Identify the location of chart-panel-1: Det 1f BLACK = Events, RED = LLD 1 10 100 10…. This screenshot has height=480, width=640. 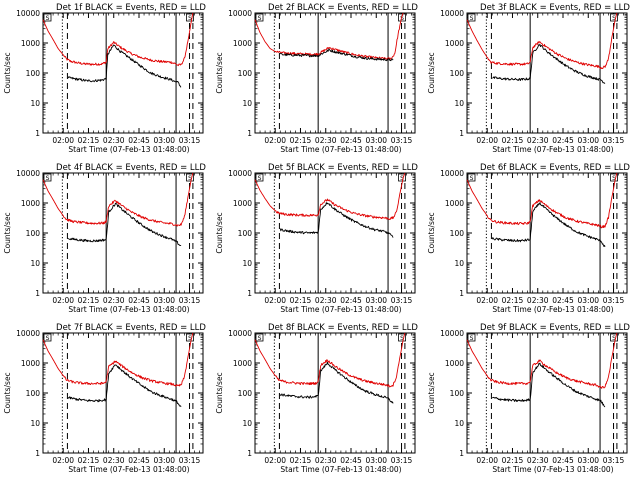
(104, 78).